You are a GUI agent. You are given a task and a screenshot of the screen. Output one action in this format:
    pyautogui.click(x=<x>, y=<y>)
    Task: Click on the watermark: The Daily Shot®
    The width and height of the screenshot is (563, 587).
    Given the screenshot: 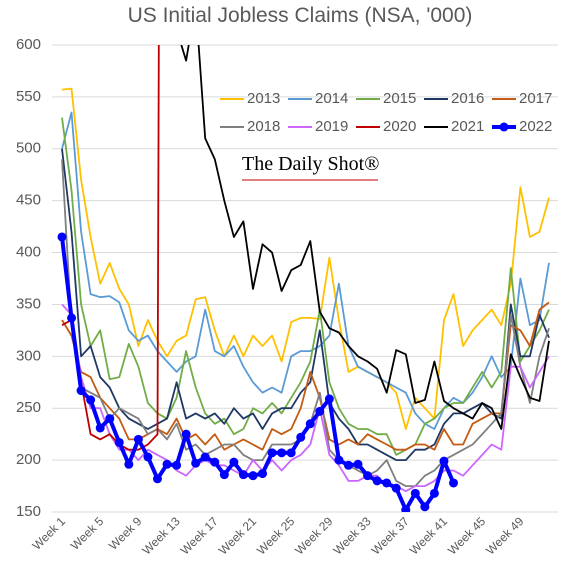 What is the action you would take?
    pyautogui.click(x=310, y=164)
    